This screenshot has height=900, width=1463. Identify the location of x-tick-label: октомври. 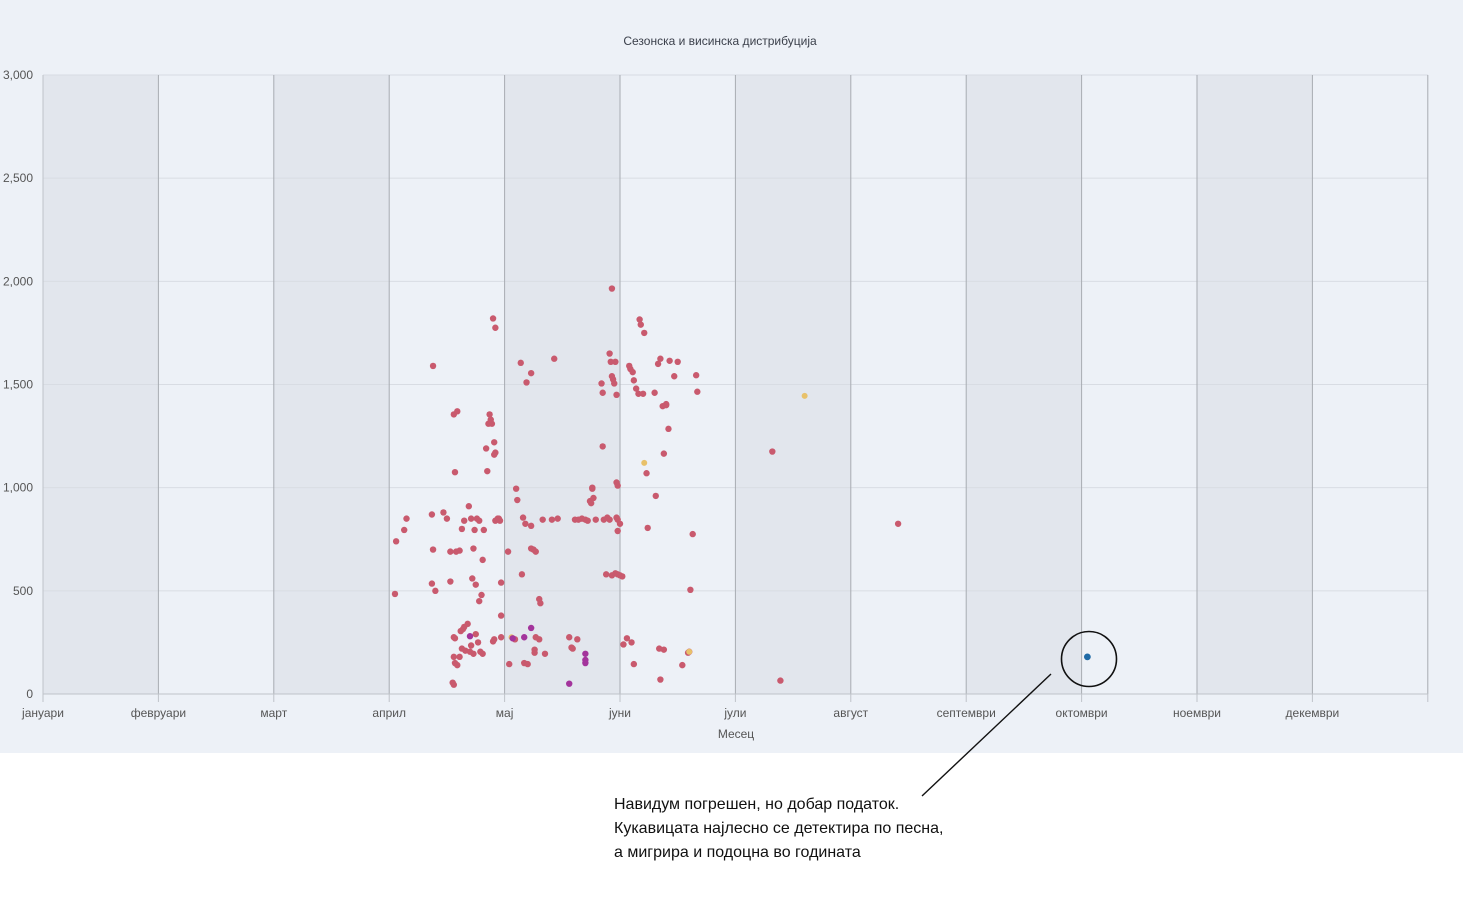
(1082, 713).